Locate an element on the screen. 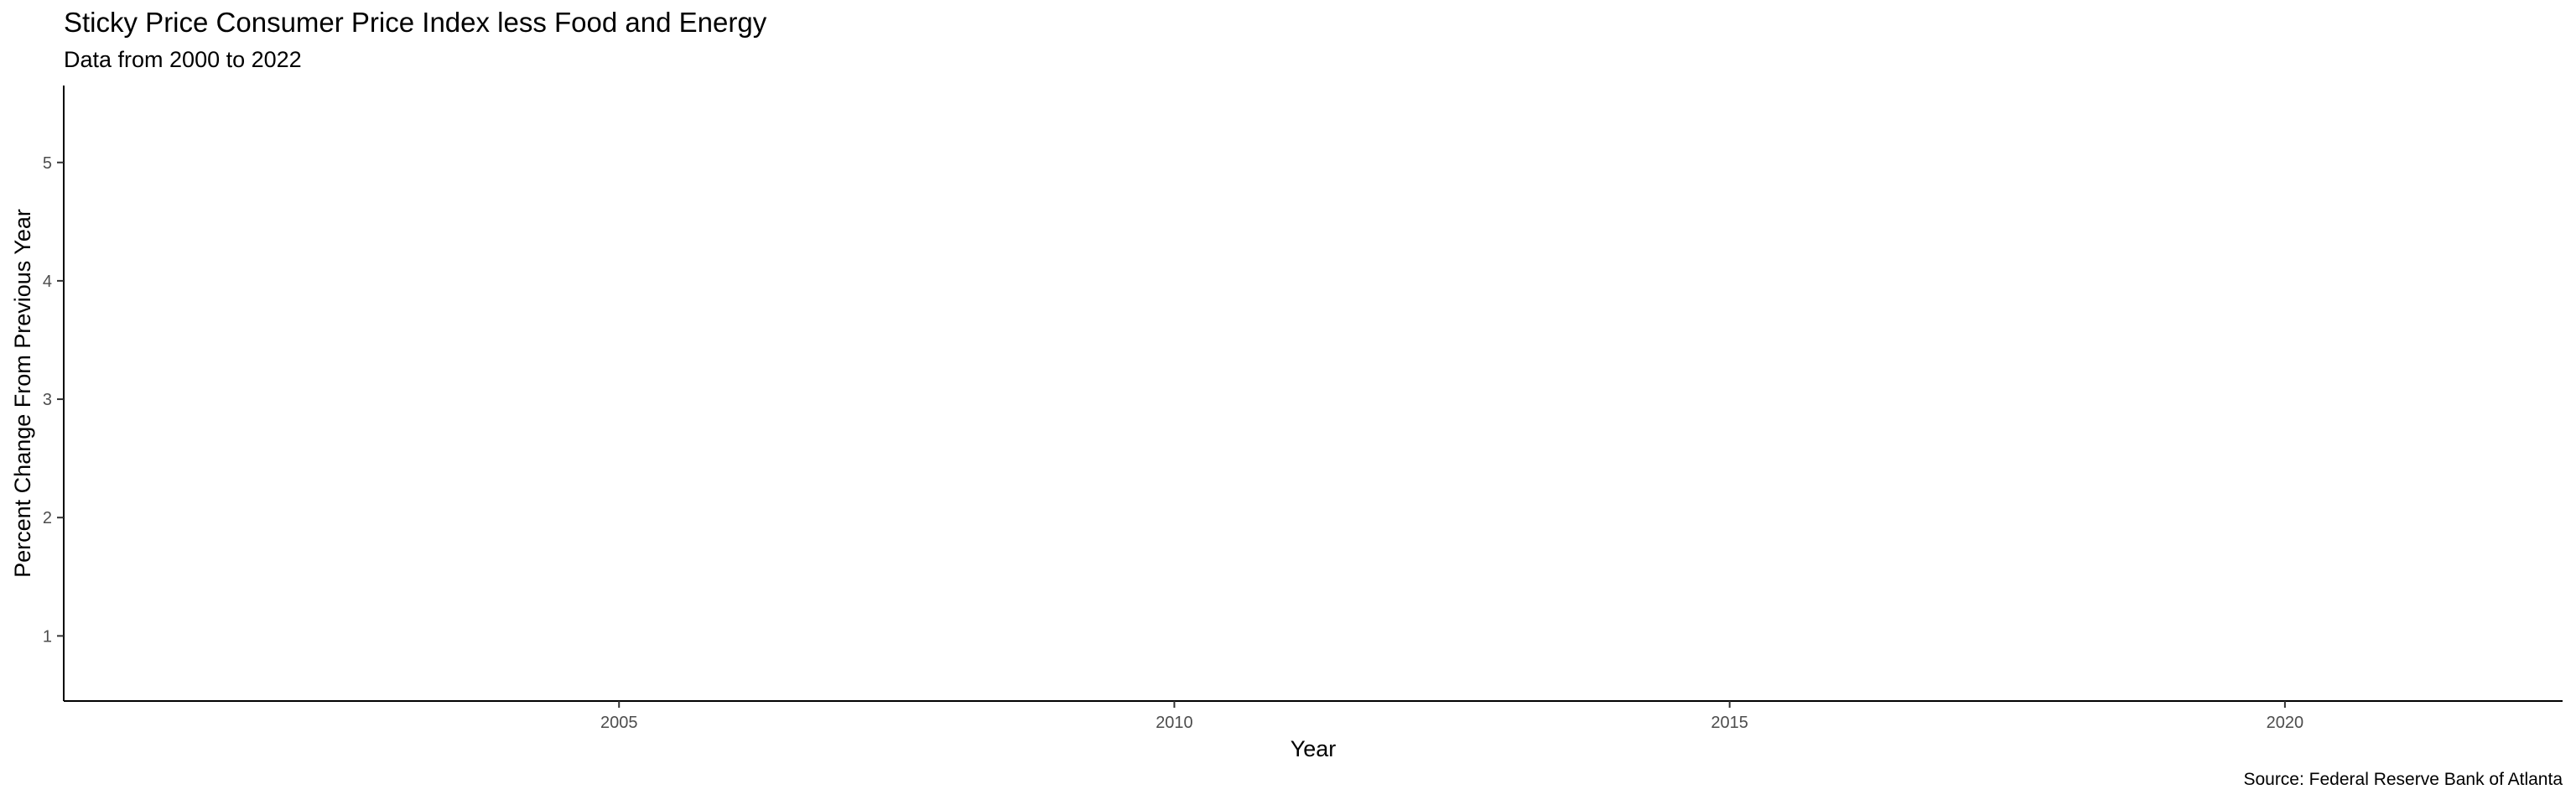 The height and width of the screenshot is (805, 2576). y-tick-label: 5 is located at coordinates (47, 163).